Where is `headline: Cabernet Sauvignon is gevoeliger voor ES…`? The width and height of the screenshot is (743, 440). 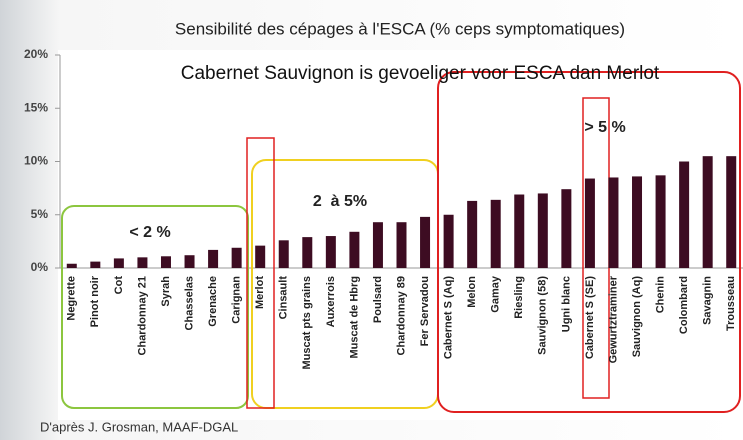
headline: Cabernet Sauvignon is gevoeliger voor ES… is located at coordinates (420, 73).